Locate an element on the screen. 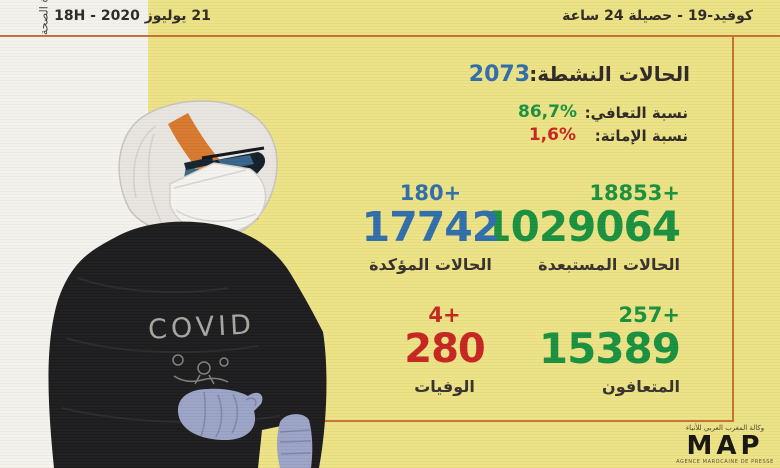 This screenshot has height=468, width=780. stat-confirmed-cases: +180 17742 الحالات المؤكدة is located at coordinates (430, 228).